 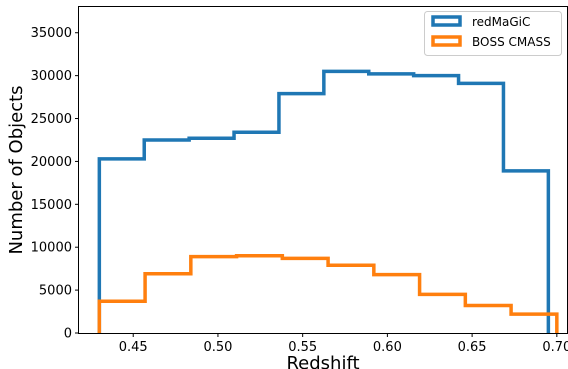 What do you see at coordinates (302, 347) in the screenshot?
I see `x-tick-label: 0.55` at bounding box center [302, 347].